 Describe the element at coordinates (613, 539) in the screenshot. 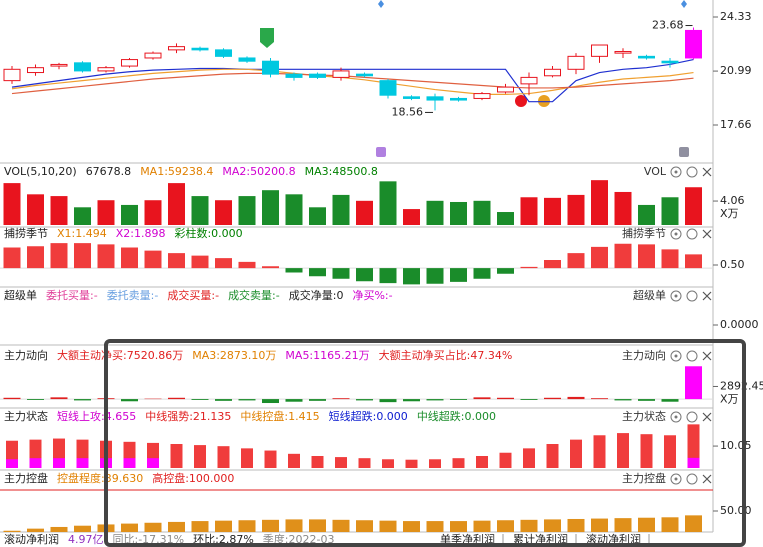

I see `tab: 滚动净利润` at that location.